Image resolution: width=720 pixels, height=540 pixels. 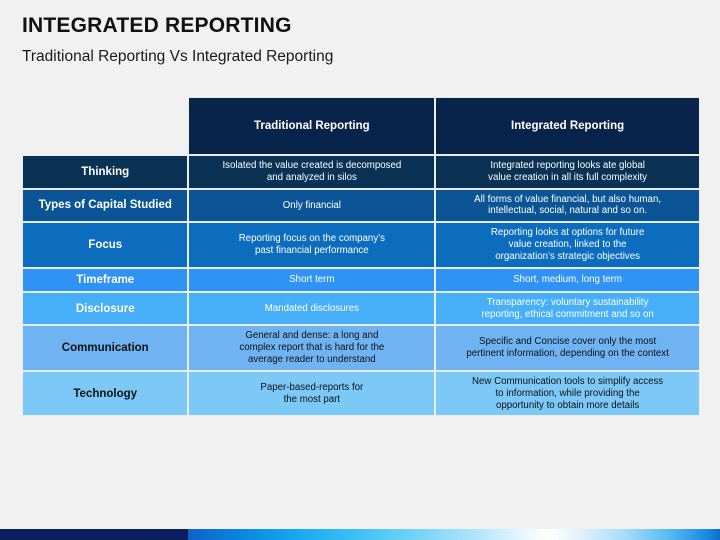 I want to click on header-corner-spacer, so click(x=105, y=126).